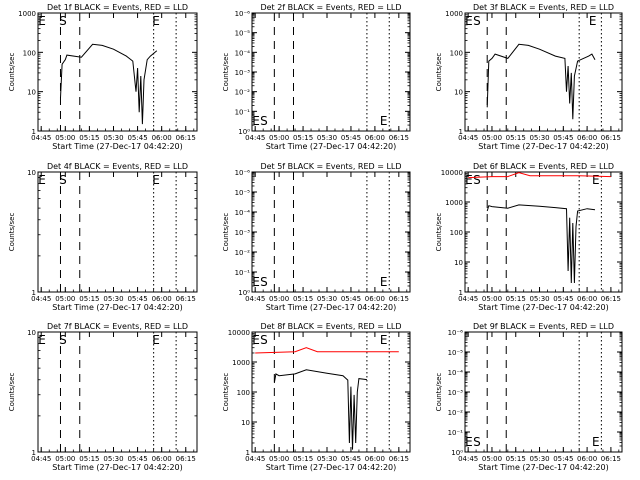 The width and height of the screenshot is (640, 480). Describe the element at coordinates (244, 293) in the screenshot. I see `y-tick-label: 10⁰` at that location.